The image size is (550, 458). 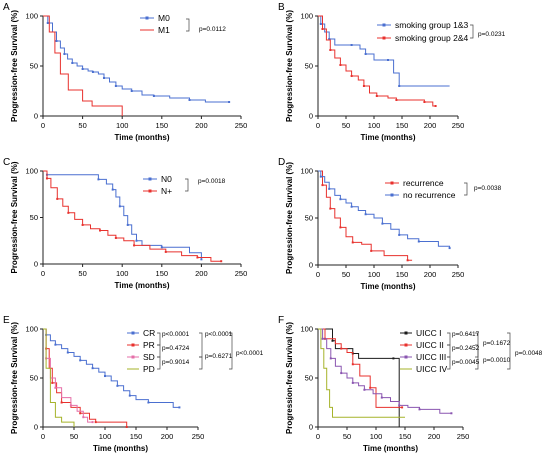 I want to click on panel-letter: B, so click(x=281, y=7).